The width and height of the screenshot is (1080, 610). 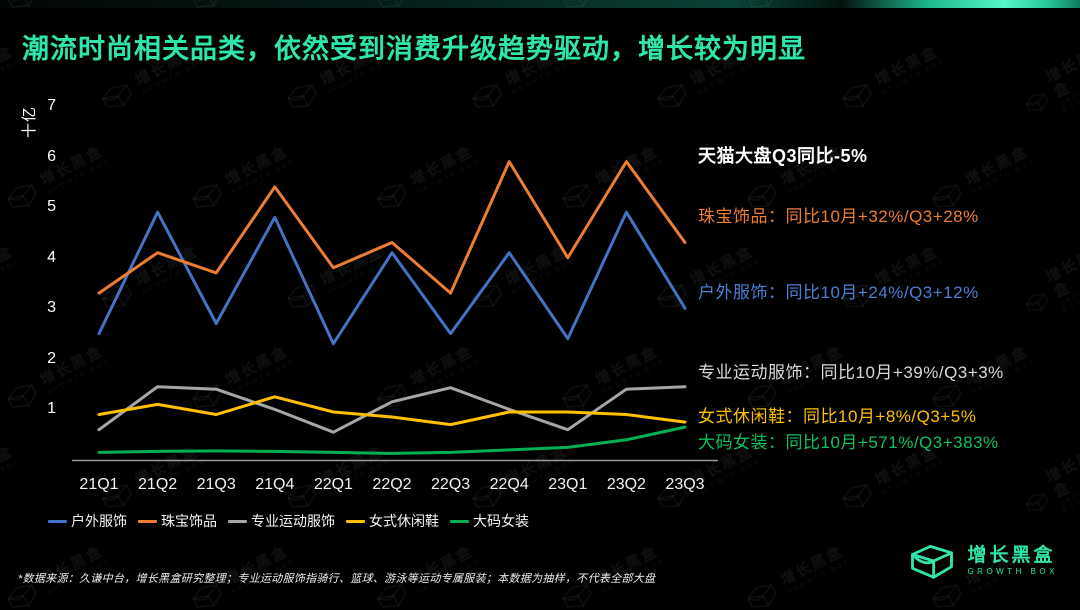 What do you see at coordinates (158, 484) in the screenshot?
I see `x-tick-21Q2: 21Q2` at bounding box center [158, 484].